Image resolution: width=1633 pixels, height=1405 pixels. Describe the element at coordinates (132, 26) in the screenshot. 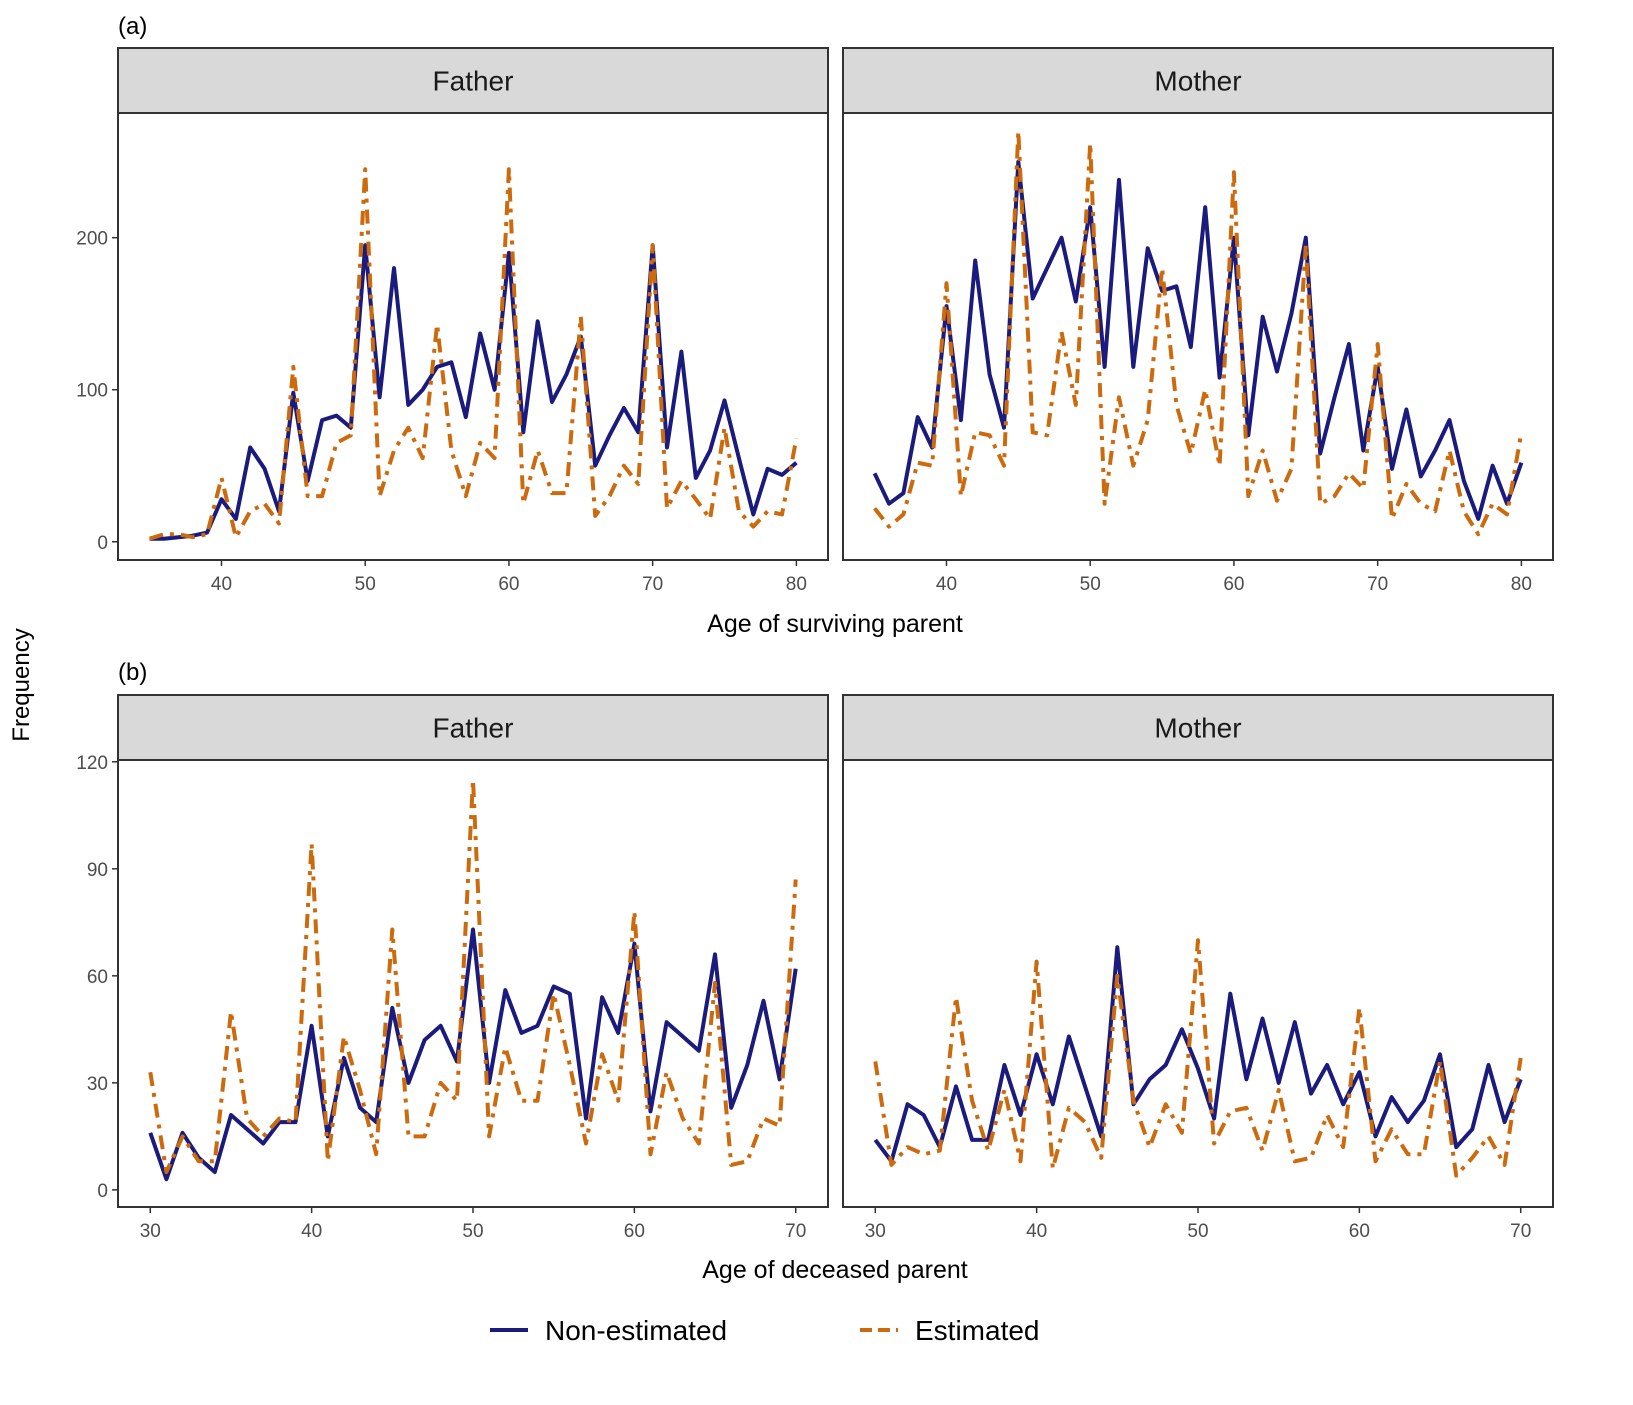

I see `panel-label-a: (a)` at that location.